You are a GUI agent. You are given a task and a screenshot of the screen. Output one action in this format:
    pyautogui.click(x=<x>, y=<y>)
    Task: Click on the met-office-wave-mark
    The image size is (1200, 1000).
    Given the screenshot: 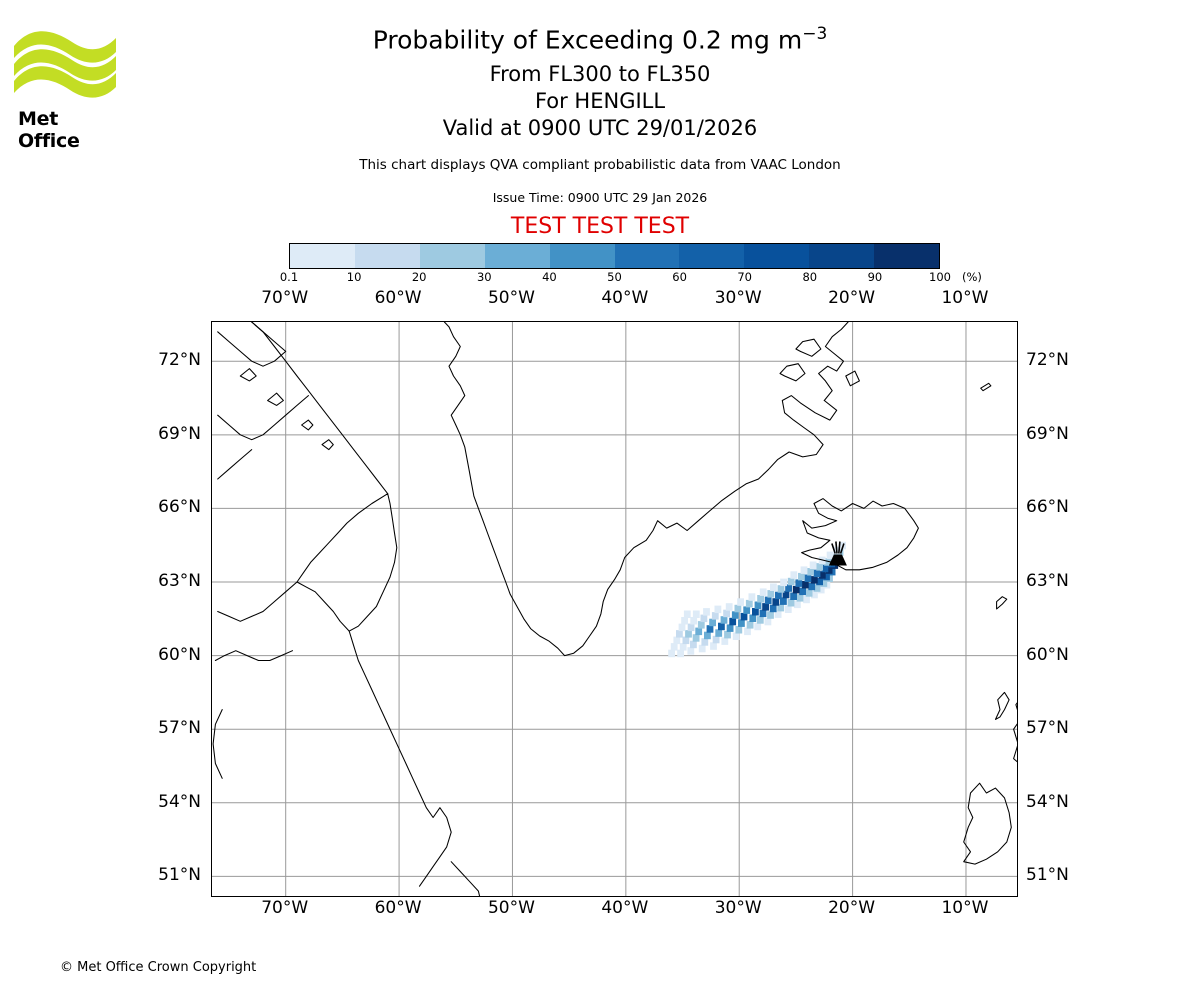 What is the action you would take?
    pyautogui.click(x=65, y=64)
    